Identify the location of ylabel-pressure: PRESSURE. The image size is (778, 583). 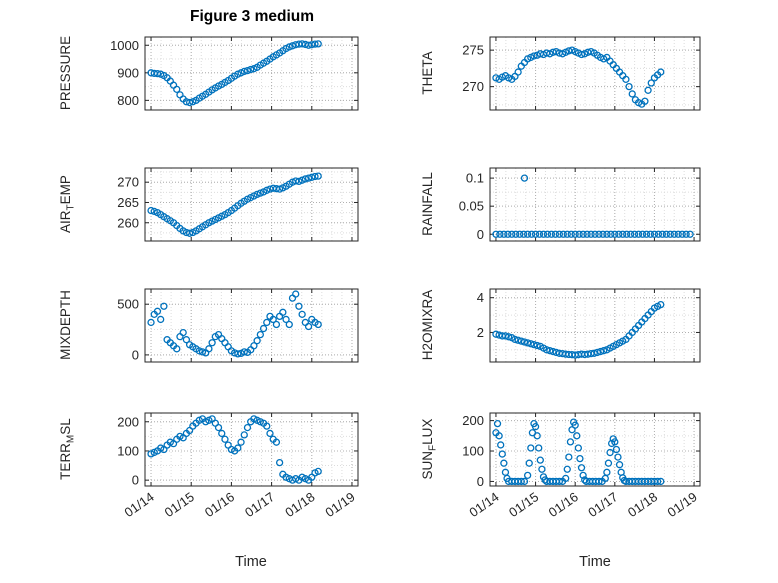
(66, 73).